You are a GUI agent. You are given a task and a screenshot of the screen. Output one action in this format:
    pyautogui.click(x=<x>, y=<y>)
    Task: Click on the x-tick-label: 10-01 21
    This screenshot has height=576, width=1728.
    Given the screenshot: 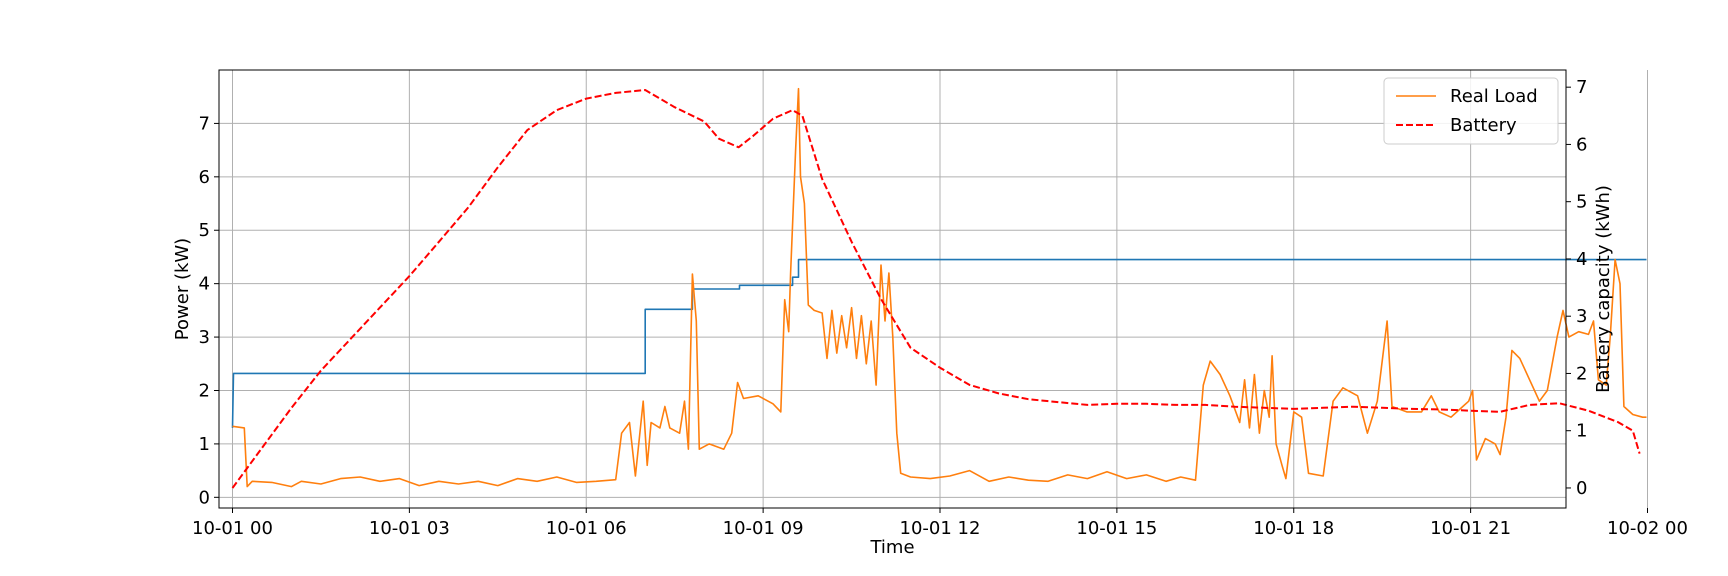 What is the action you would take?
    pyautogui.click(x=1470, y=528)
    